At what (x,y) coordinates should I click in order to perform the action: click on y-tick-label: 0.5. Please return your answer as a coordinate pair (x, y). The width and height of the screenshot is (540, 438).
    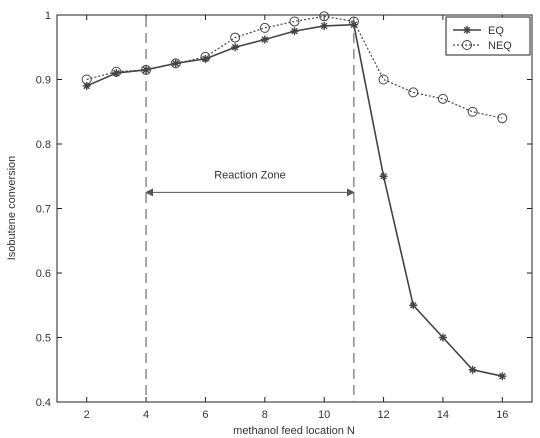
    Looking at the image, I should click on (43, 339).